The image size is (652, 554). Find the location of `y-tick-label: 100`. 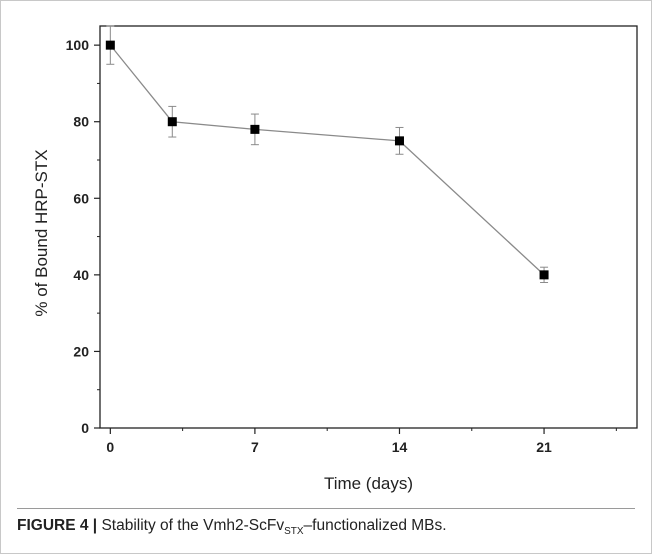

y-tick-label: 100 is located at coordinates (78, 45).